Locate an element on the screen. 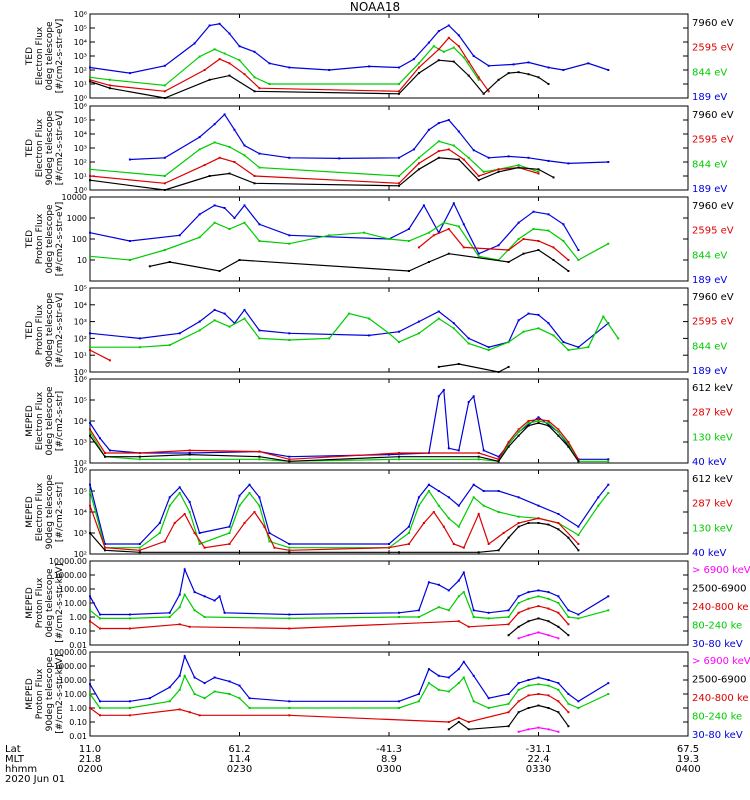 Image resolution: width=750 pixels, height=800 pixels. x-row-label: hhmm is located at coordinates (21, 769).